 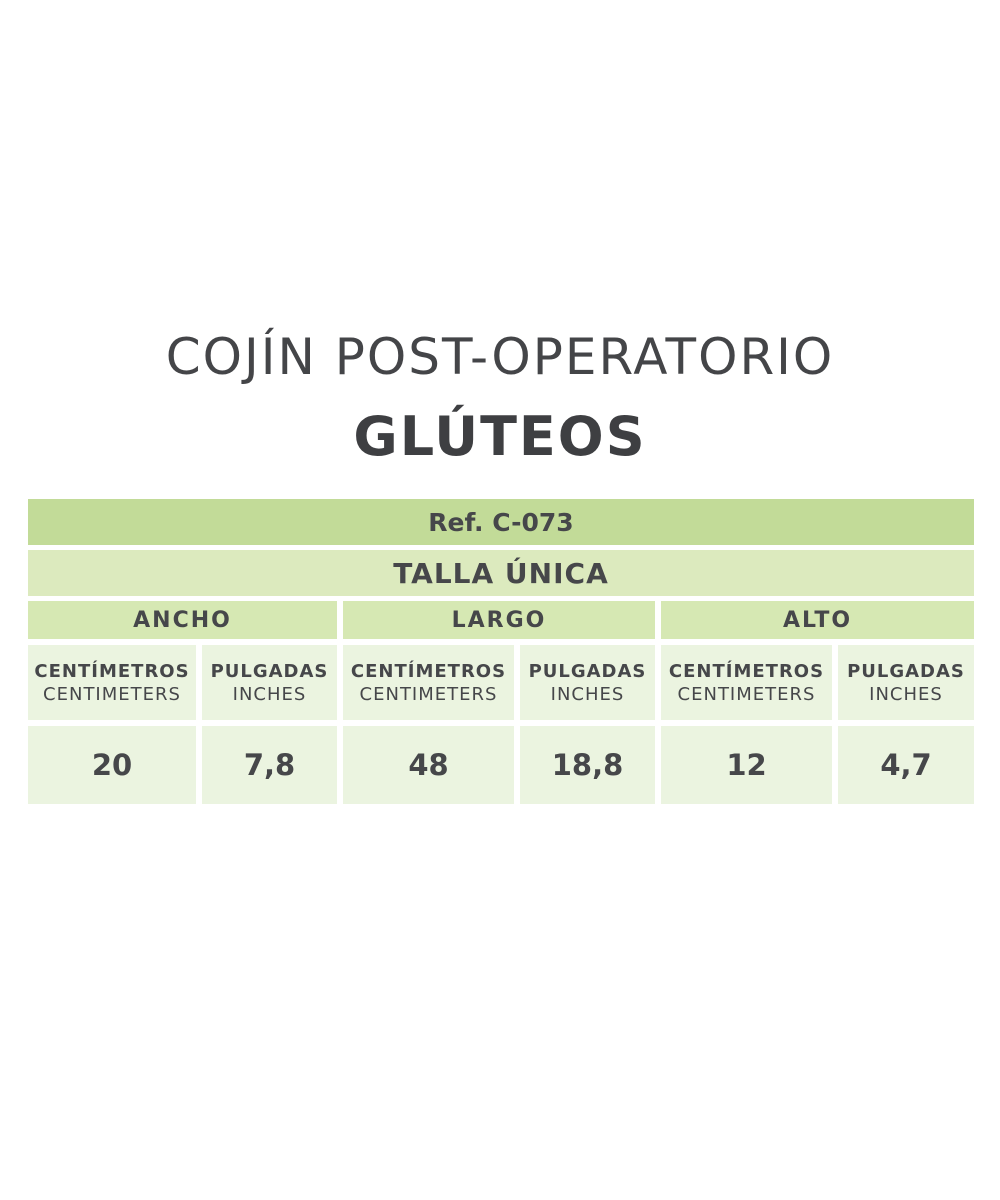 I want to click on group-header: LARGO, so click(x=499, y=620).